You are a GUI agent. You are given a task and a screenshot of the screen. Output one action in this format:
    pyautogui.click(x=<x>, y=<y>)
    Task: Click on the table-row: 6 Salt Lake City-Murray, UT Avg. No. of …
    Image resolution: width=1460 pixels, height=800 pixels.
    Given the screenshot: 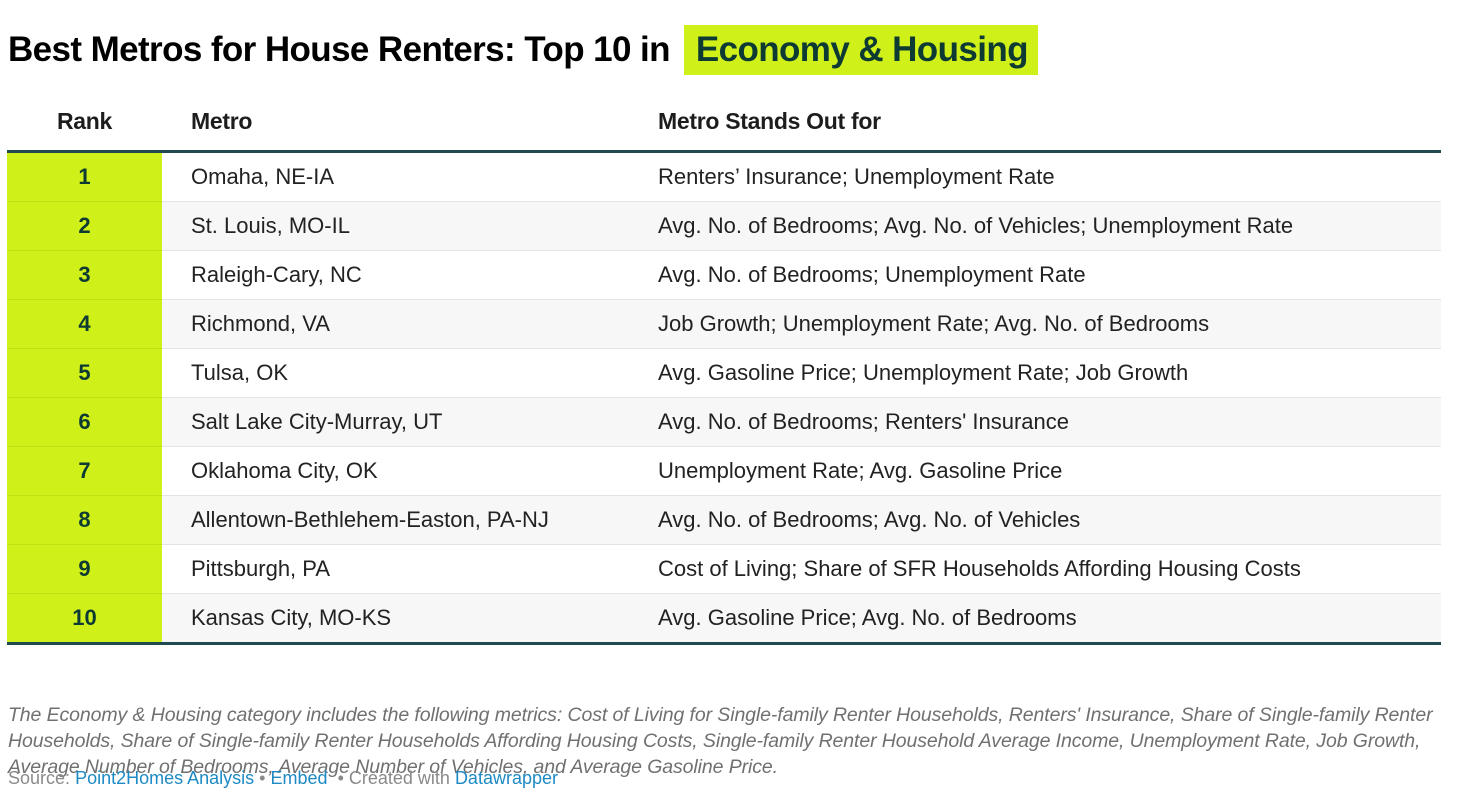 What is the action you would take?
    pyautogui.click(x=724, y=422)
    